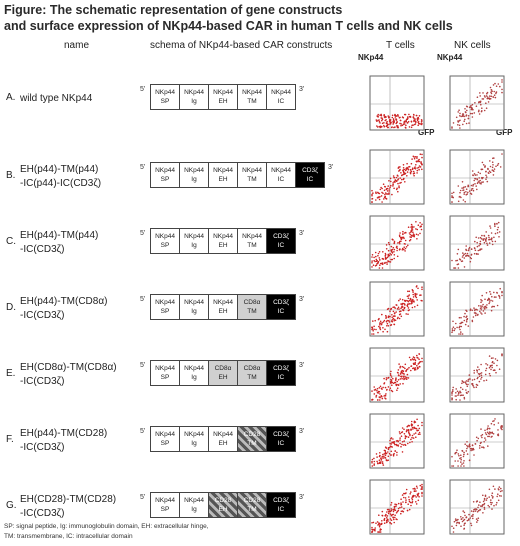 The height and width of the screenshot is (546, 520). I want to click on row-letter: E., so click(11, 373).